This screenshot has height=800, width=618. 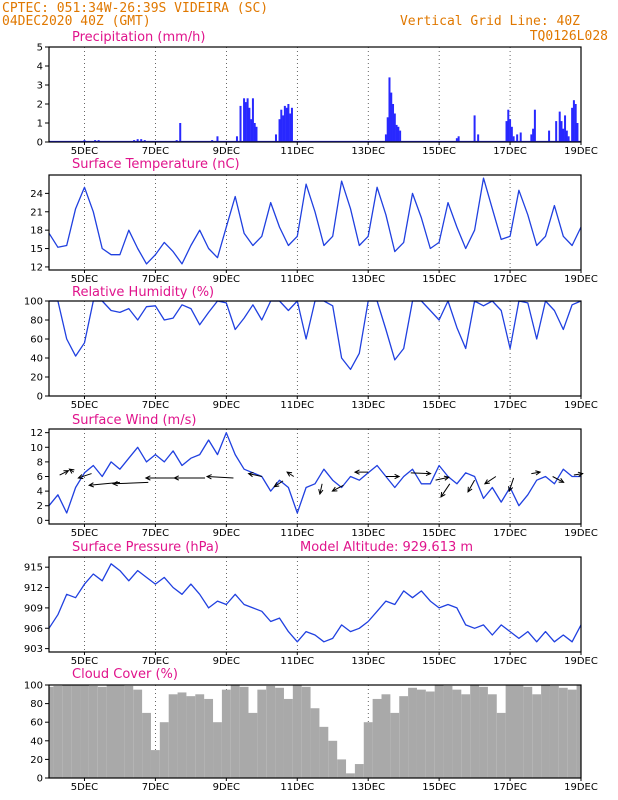 I want to click on x-tick-label: 15DEC, so click(x=439, y=533).